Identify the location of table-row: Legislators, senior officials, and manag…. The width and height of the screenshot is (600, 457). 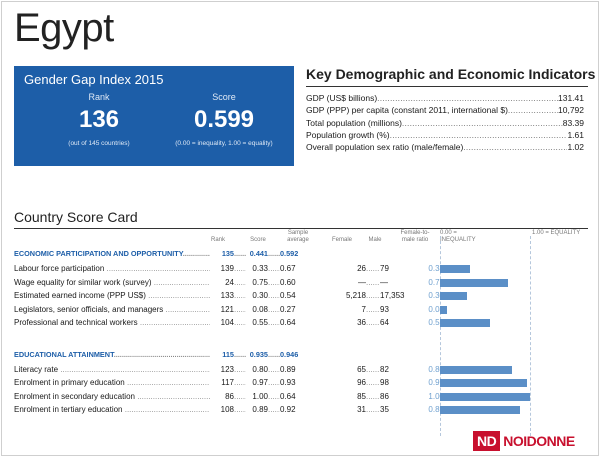
(229, 309).